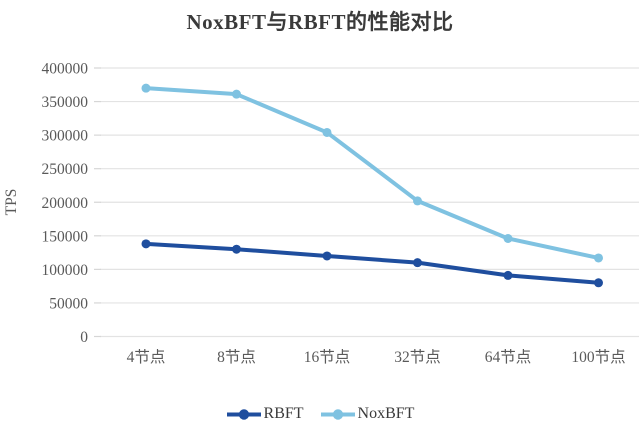  What do you see at coordinates (598, 357) in the screenshot?
I see `x-tick-label: 100节点` at bounding box center [598, 357].